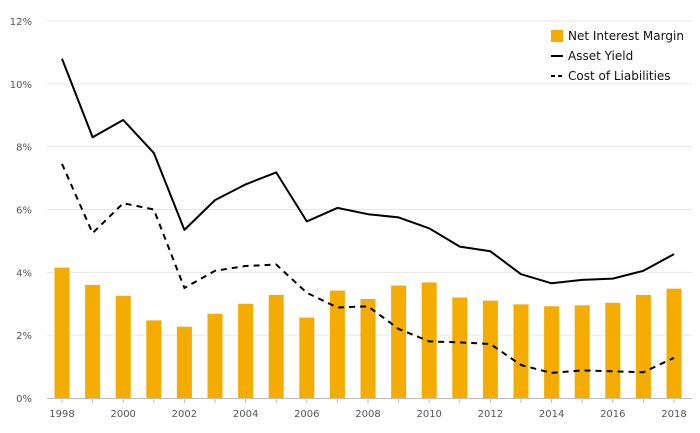  Describe the element at coordinates (490, 414) in the screenshot. I see `x-tick-label: 2012` at that location.